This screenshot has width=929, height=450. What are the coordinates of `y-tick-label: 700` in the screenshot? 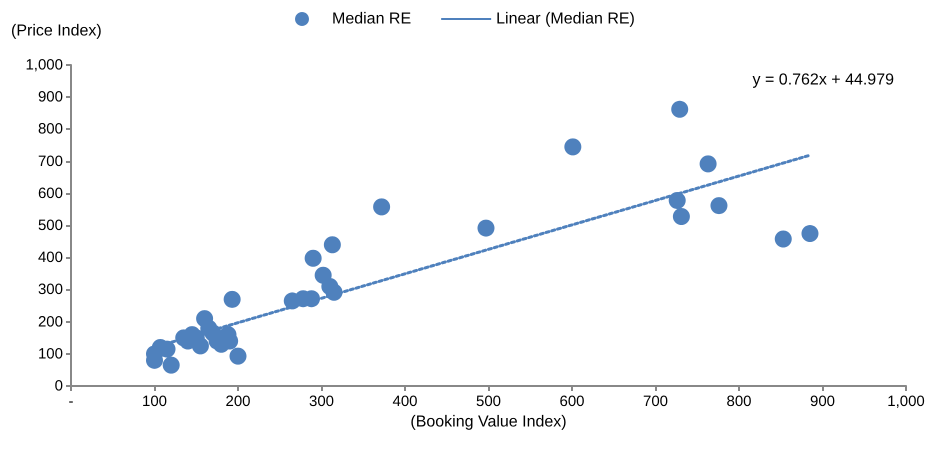 It's located at (50, 161).